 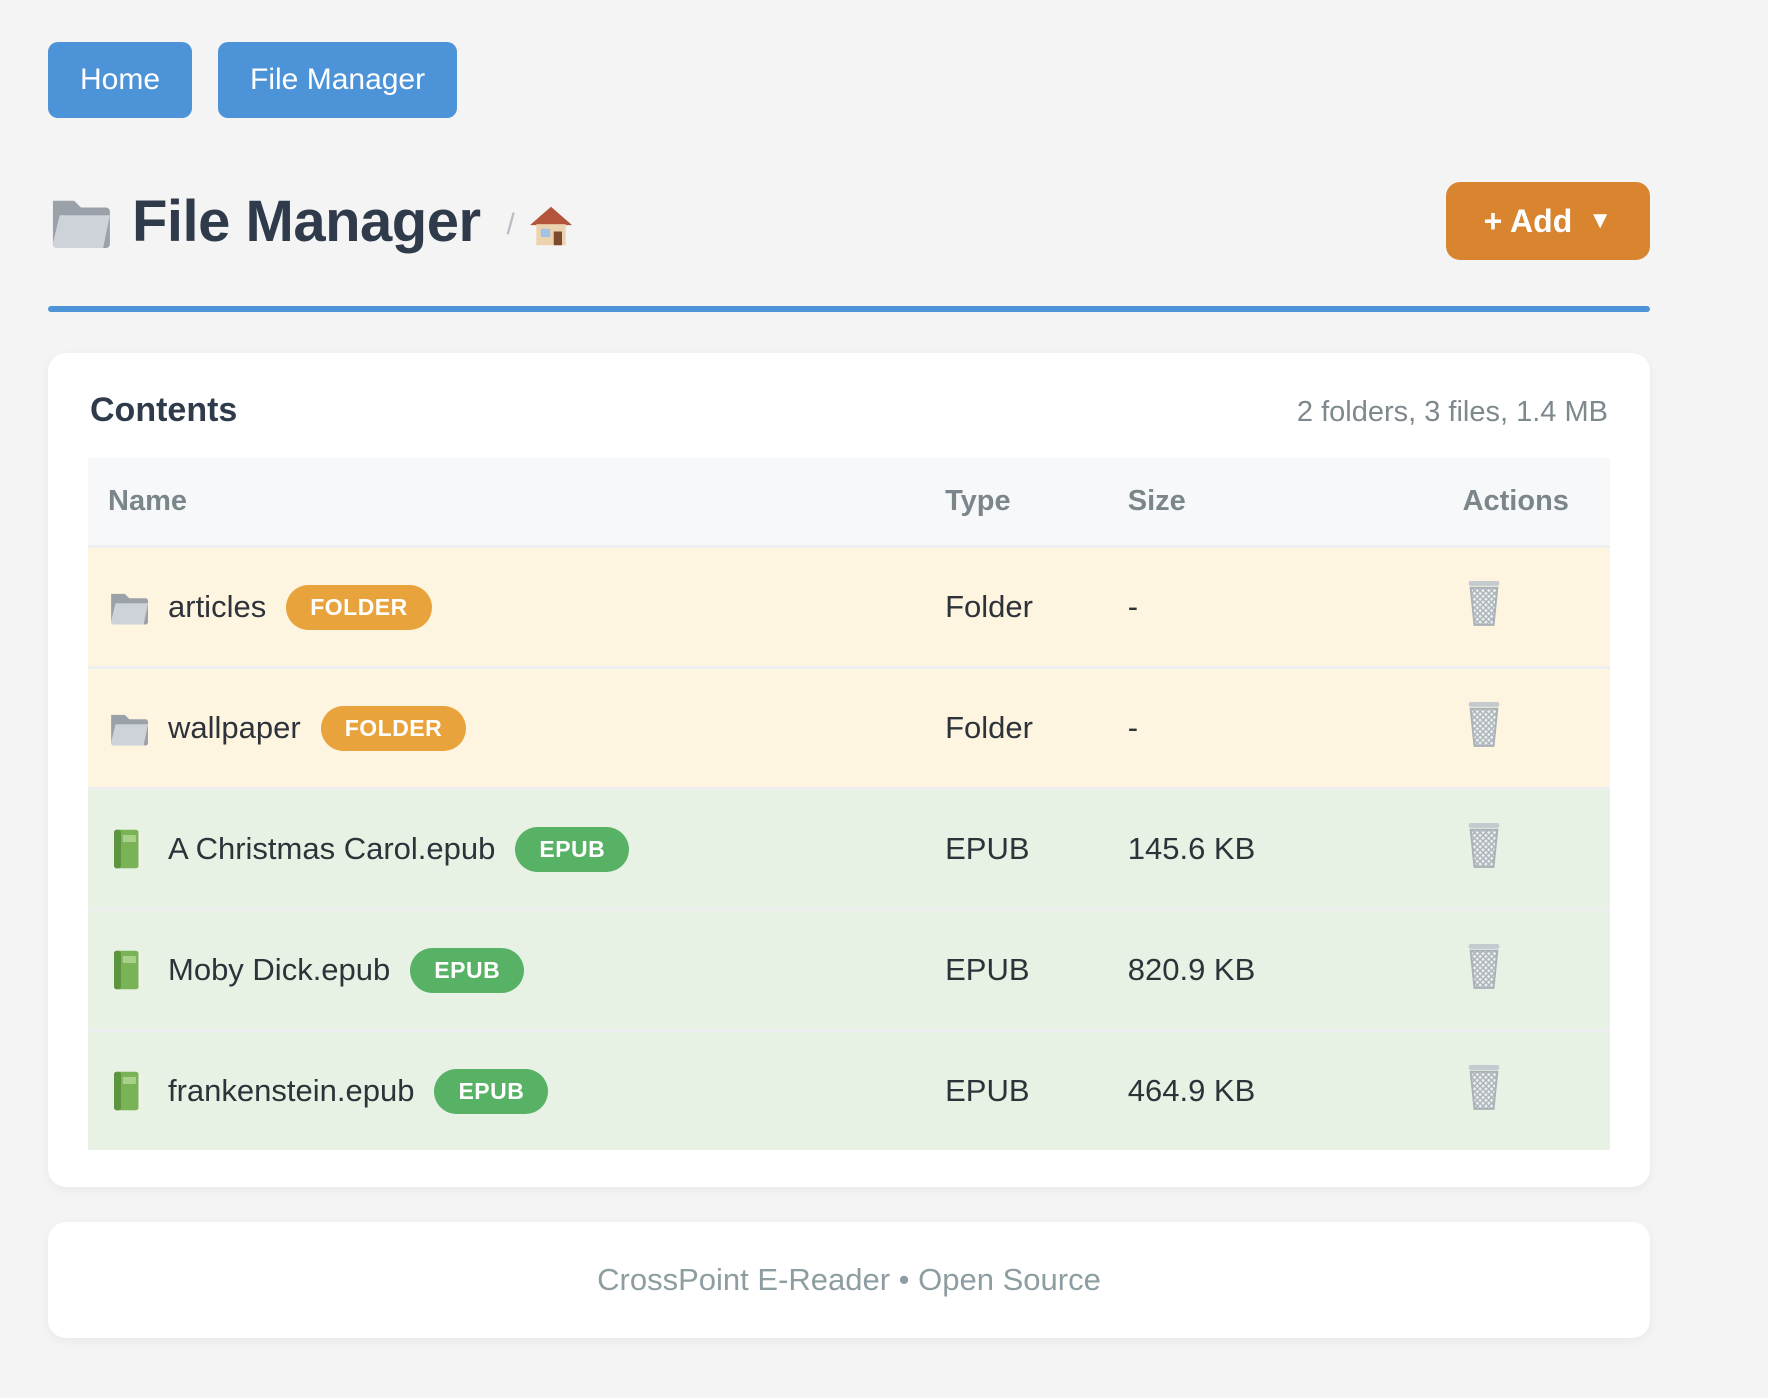 I want to click on file-name: A Christmas Carol.epub, so click(x=332, y=848).